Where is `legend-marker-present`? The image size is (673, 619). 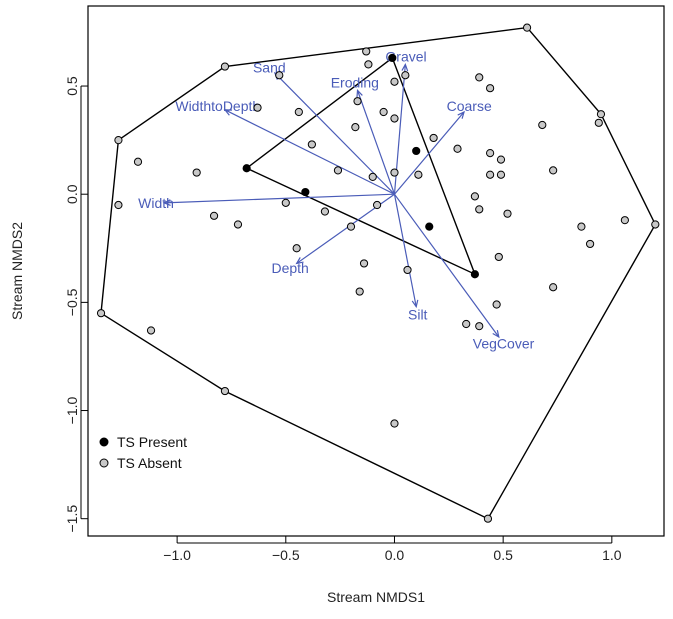 legend-marker-present is located at coordinates (104, 442).